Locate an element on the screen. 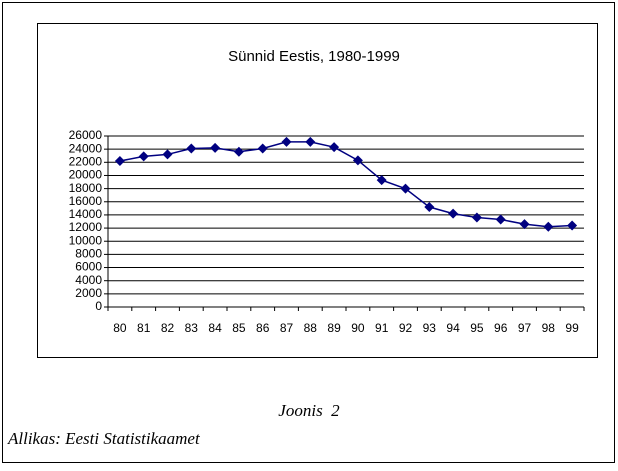 Image resolution: width=618 pixels, height=471 pixels. x-tick-label: 96 is located at coordinates (501, 328).